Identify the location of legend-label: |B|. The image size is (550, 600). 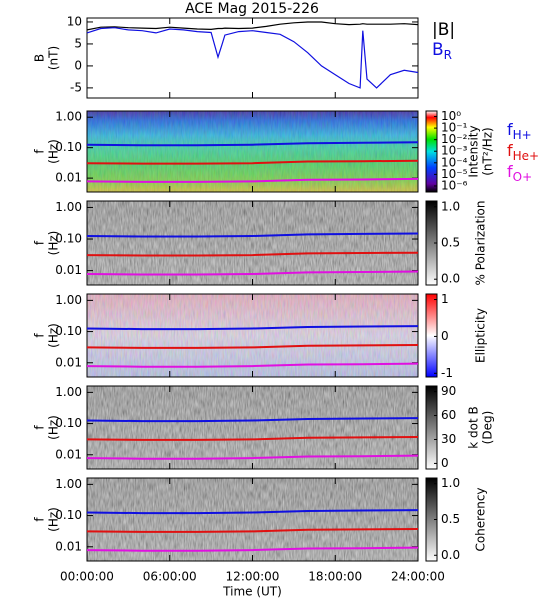
(443, 30).